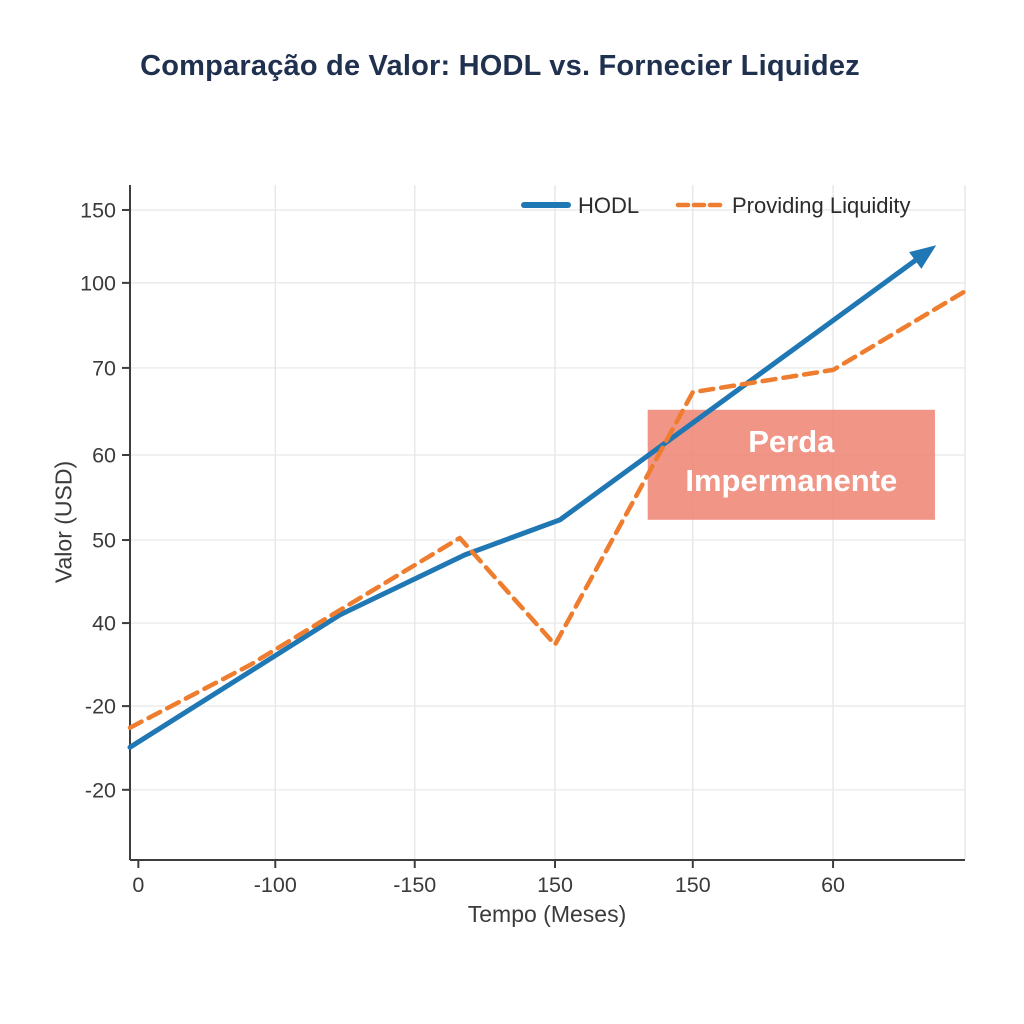  What do you see at coordinates (275, 885) in the screenshot?
I see `x-tick-label: -100` at bounding box center [275, 885].